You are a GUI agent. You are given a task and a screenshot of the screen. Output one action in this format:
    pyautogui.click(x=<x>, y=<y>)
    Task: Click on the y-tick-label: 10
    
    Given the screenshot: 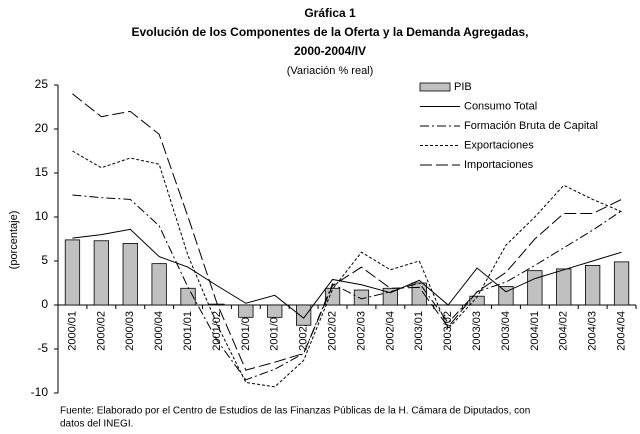 What is the action you would take?
    pyautogui.click(x=42, y=216)
    